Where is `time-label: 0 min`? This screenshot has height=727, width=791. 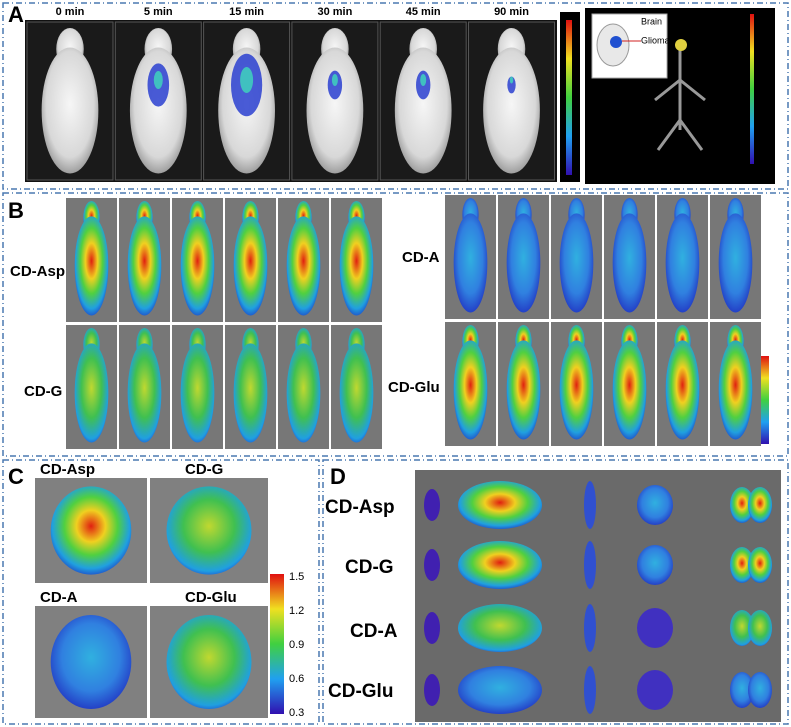
time-label: 0 min is located at coordinates (70, 12).